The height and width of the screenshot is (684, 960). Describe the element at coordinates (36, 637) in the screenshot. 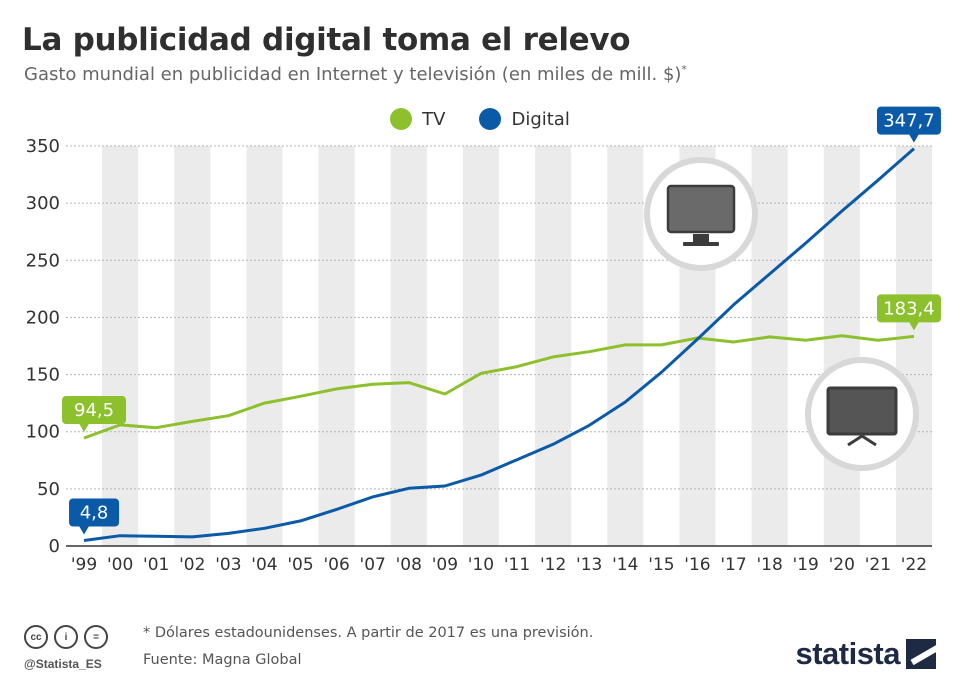

I see `creative-commons-icon: cc` at that location.